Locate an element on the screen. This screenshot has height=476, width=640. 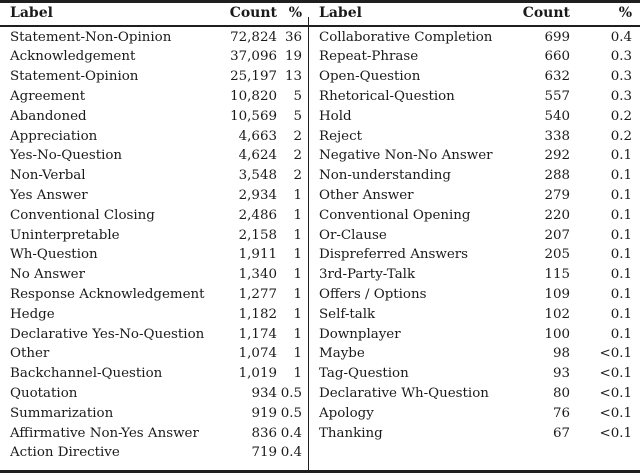
table-row: Acknowledgement 37,096 19 is located at coordinates (156, 57).